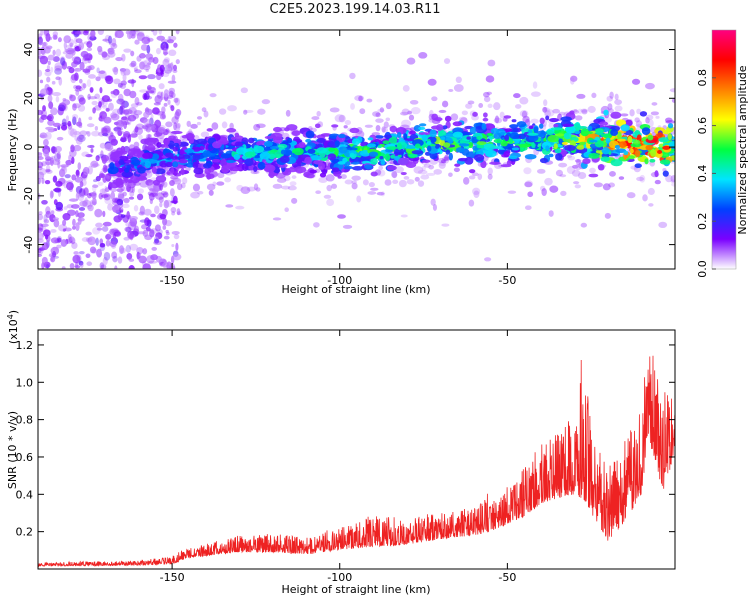 The height and width of the screenshot is (600, 750). What do you see at coordinates (28, 147) in the screenshot?
I see `spectrogram-y-tick-label: 0` at bounding box center [28, 147].